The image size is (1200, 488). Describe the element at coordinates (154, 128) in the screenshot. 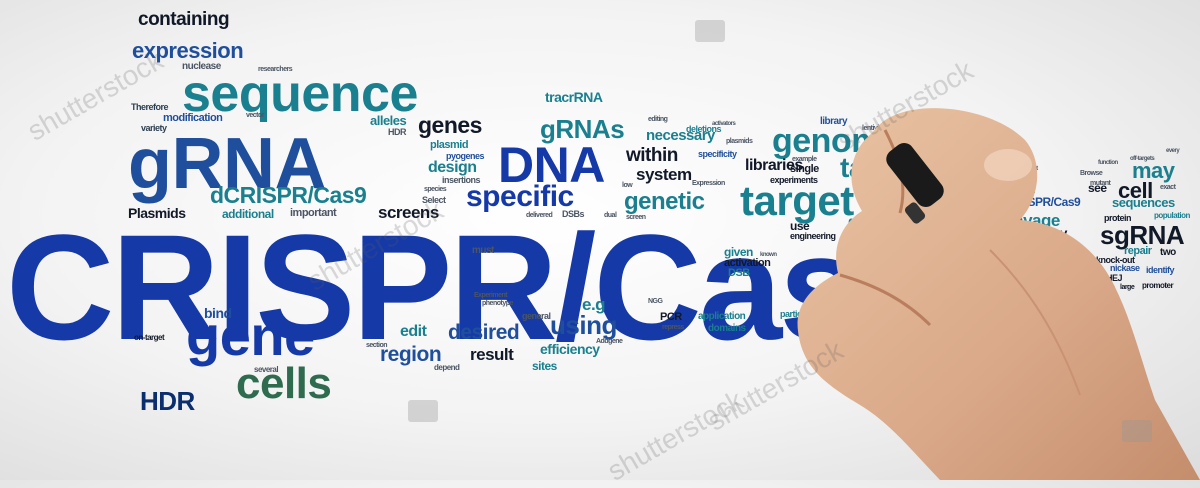

I see `word-variety: variety` at that location.